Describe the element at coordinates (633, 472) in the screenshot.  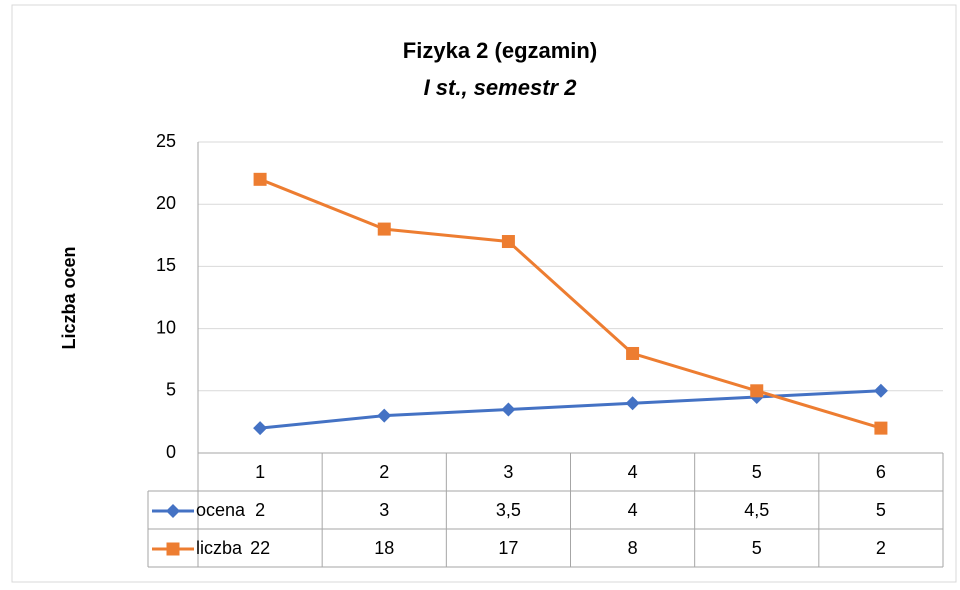
I see `x-tick-label: 4` at that location.